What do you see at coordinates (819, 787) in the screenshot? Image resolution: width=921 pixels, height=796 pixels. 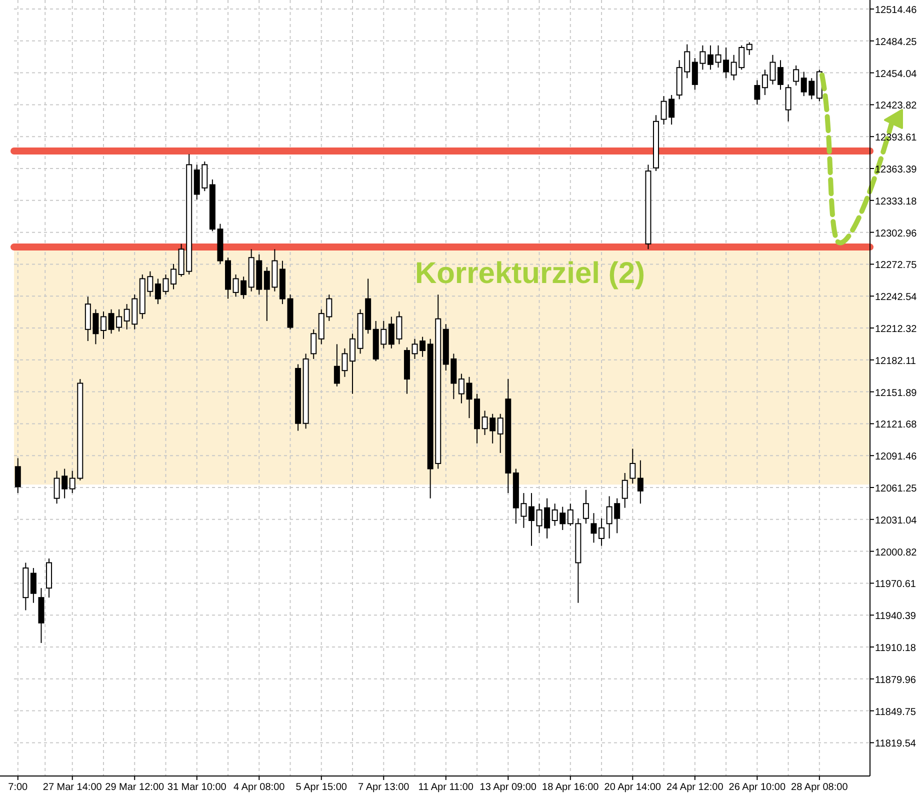 I see `x-tick-label: 28 Apr 08:00` at bounding box center [819, 787].